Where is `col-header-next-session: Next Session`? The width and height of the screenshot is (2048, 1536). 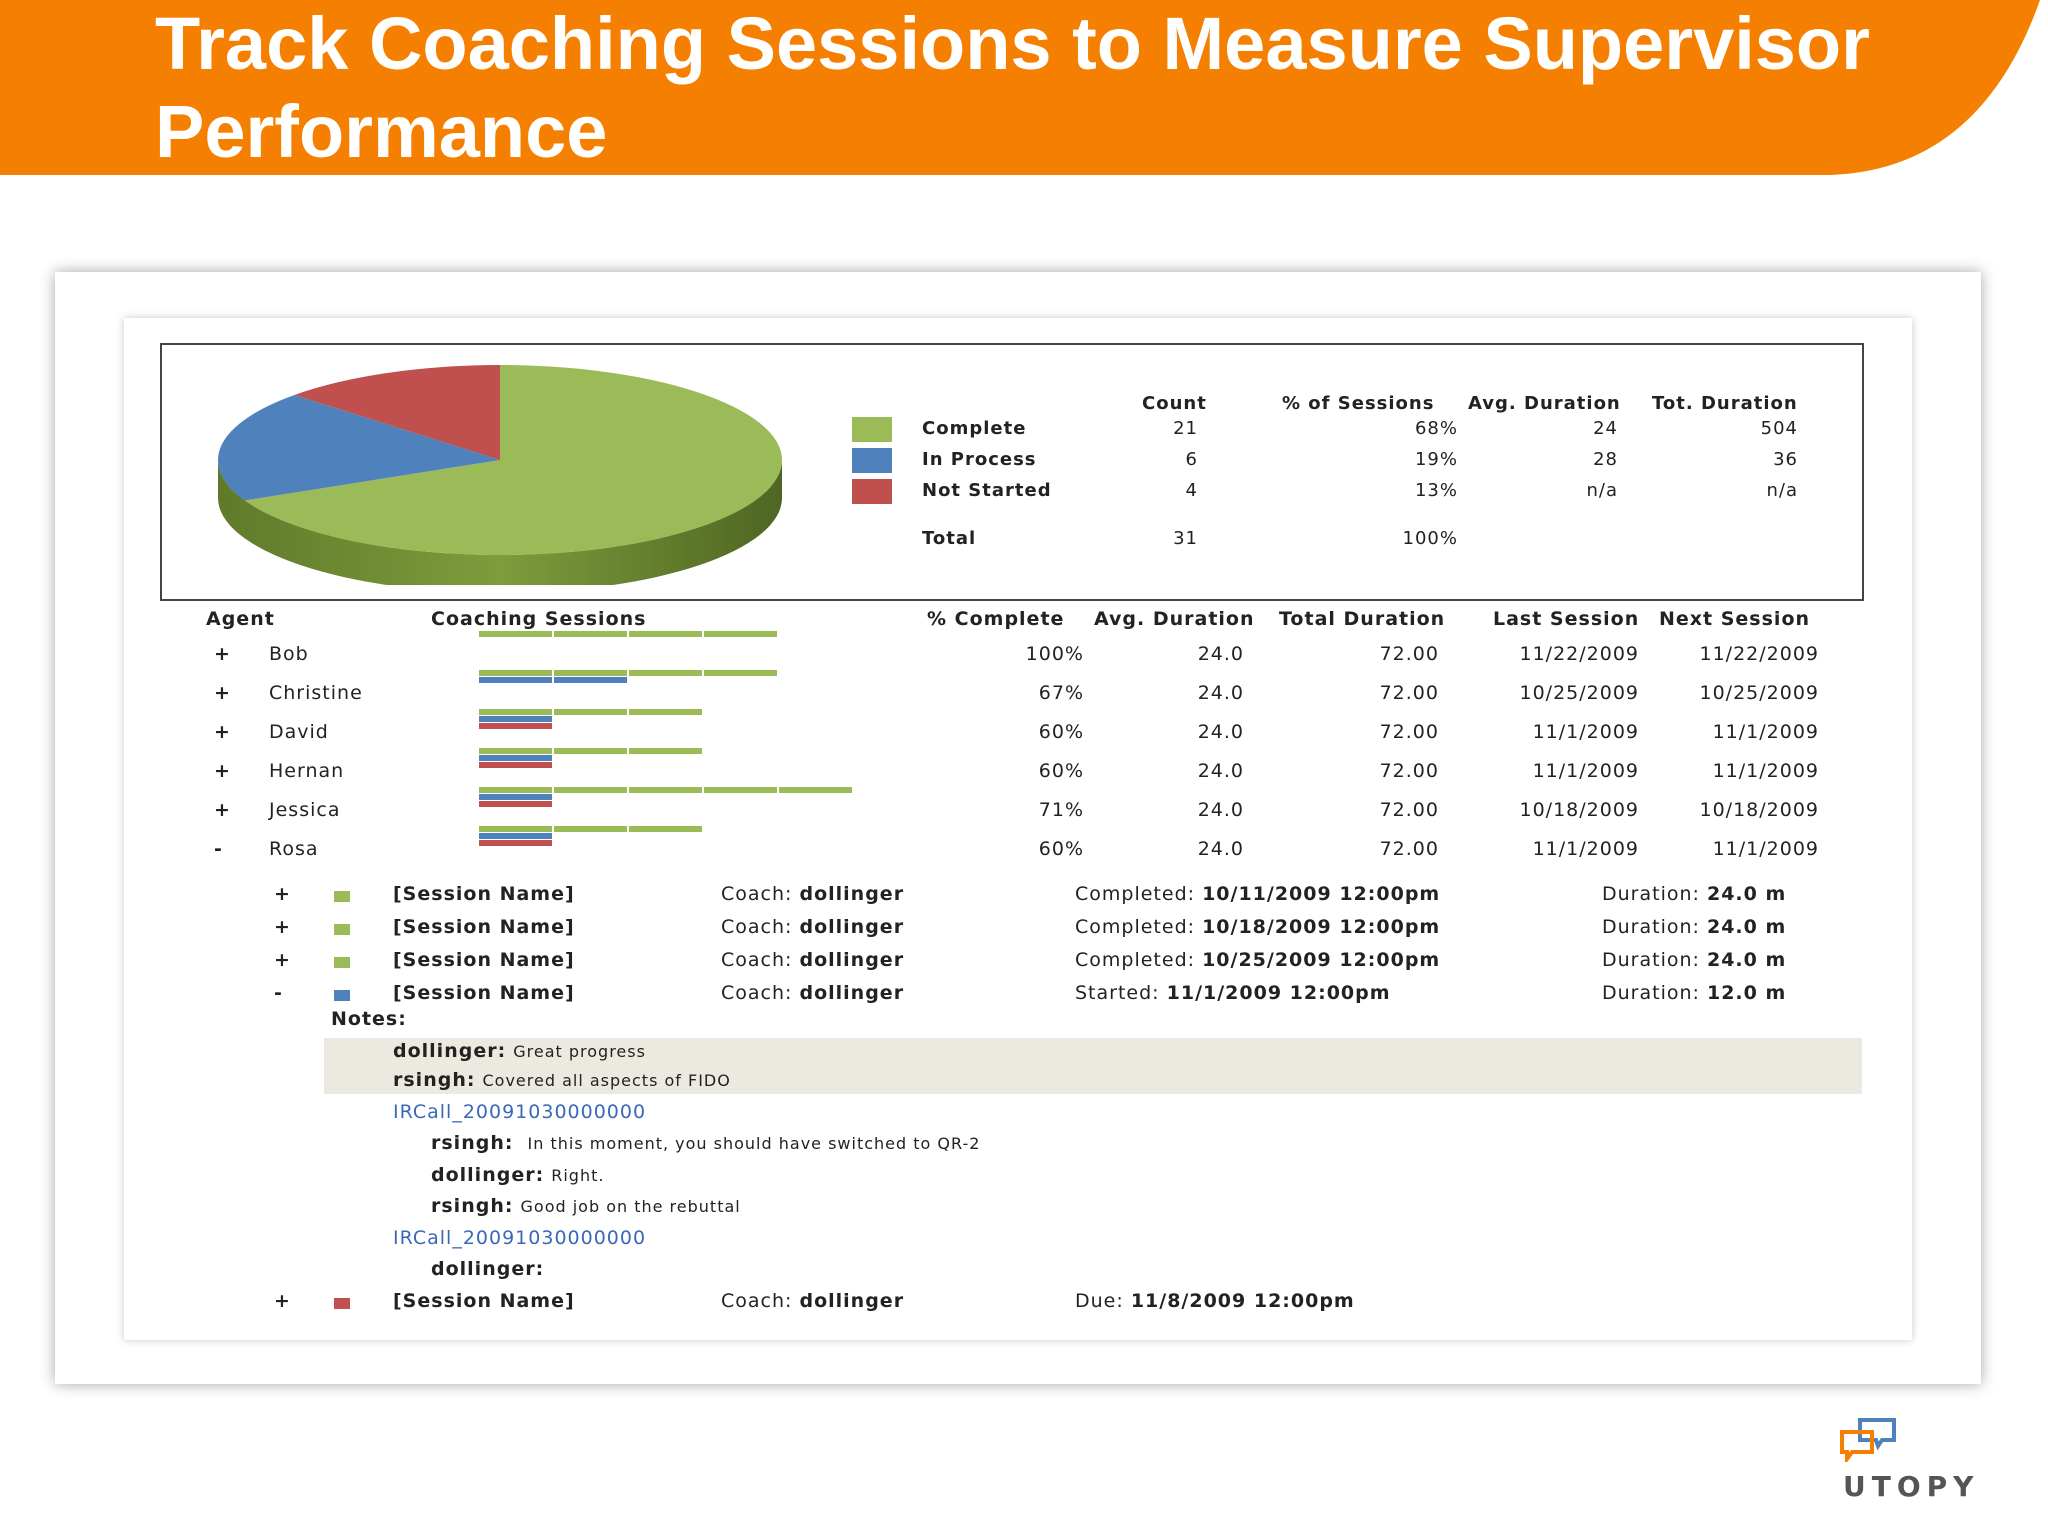 col-header-next-session: Next Session is located at coordinates (1735, 619).